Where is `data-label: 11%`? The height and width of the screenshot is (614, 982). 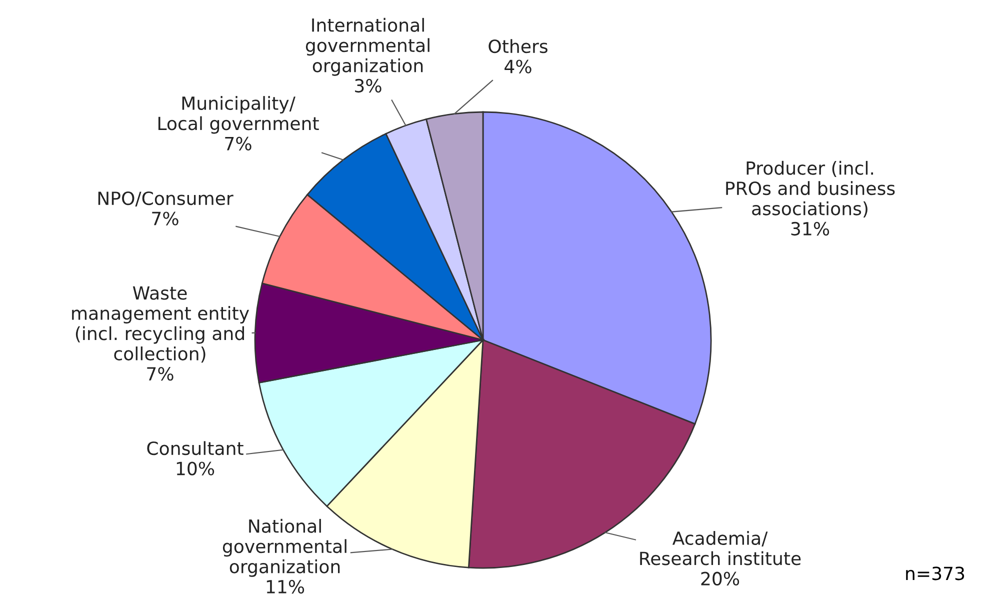
data-label: 11% is located at coordinates (285, 587).